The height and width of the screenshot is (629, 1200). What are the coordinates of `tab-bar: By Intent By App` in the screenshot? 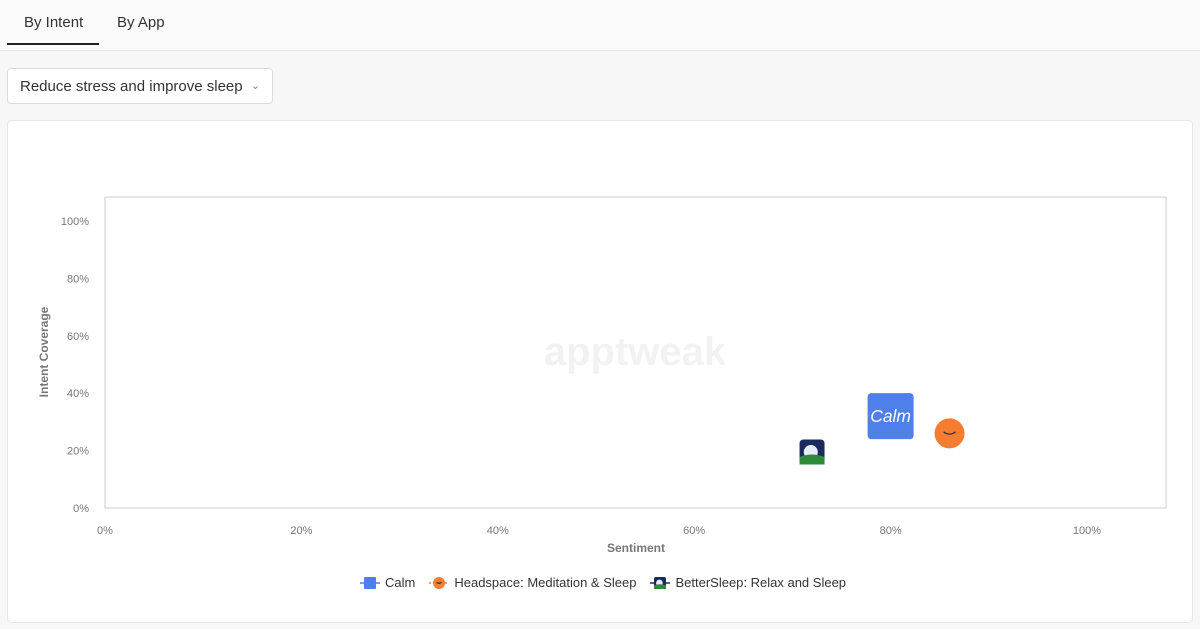 It's located at (600, 25).